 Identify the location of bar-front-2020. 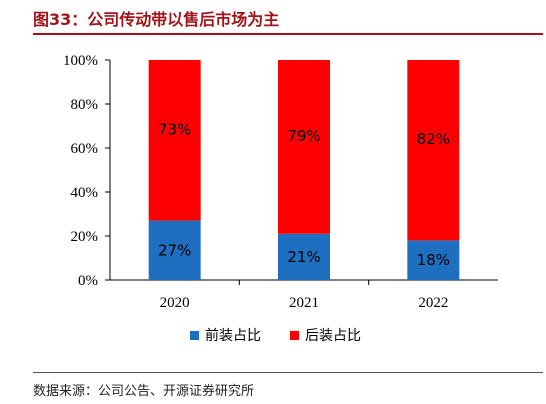
(174, 250).